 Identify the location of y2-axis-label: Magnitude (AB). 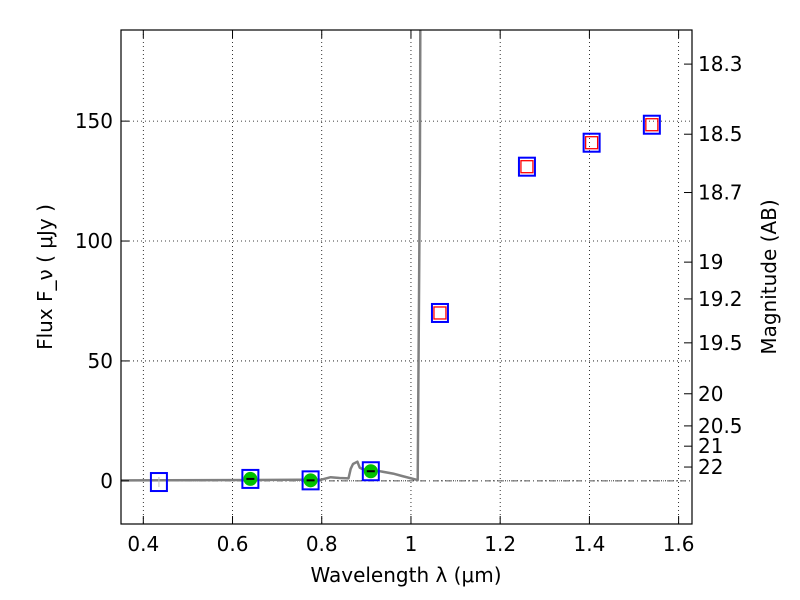
(769, 276).